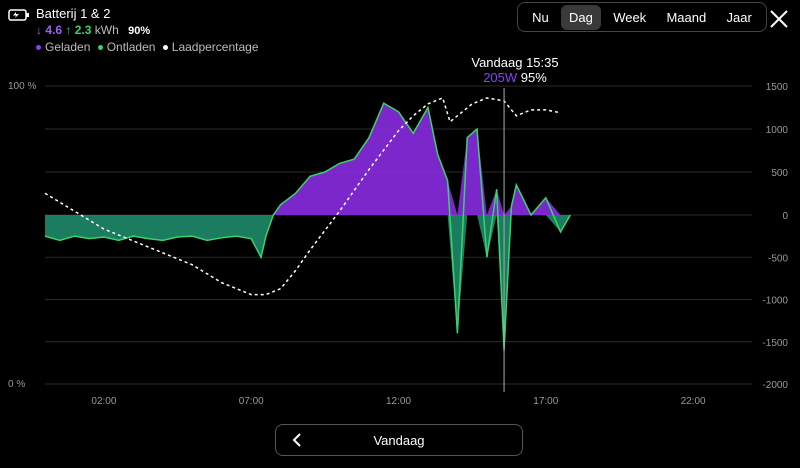  Describe the element at coordinates (777, 87) in the screenshot. I see `y-right-tick-label: 1500` at that location.